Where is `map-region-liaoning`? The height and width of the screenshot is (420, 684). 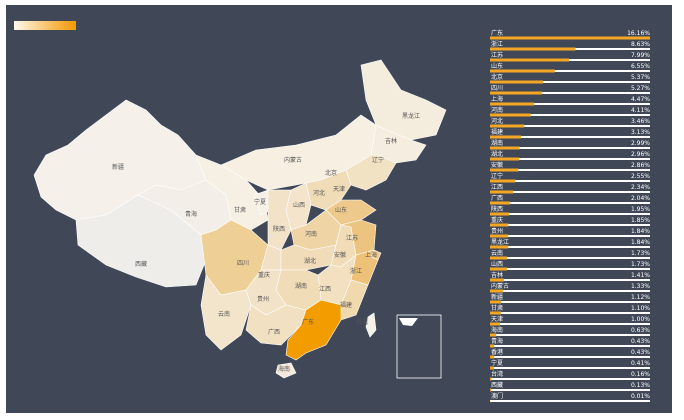 map-region-liaoning is located at coordinates (371, 172).